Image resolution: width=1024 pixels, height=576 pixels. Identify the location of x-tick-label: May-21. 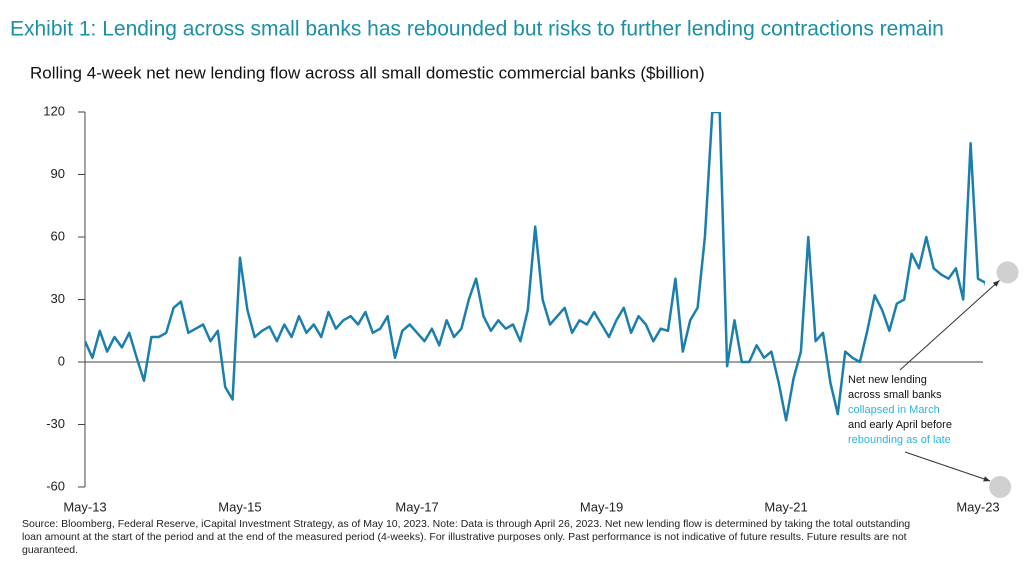
(785, 506).